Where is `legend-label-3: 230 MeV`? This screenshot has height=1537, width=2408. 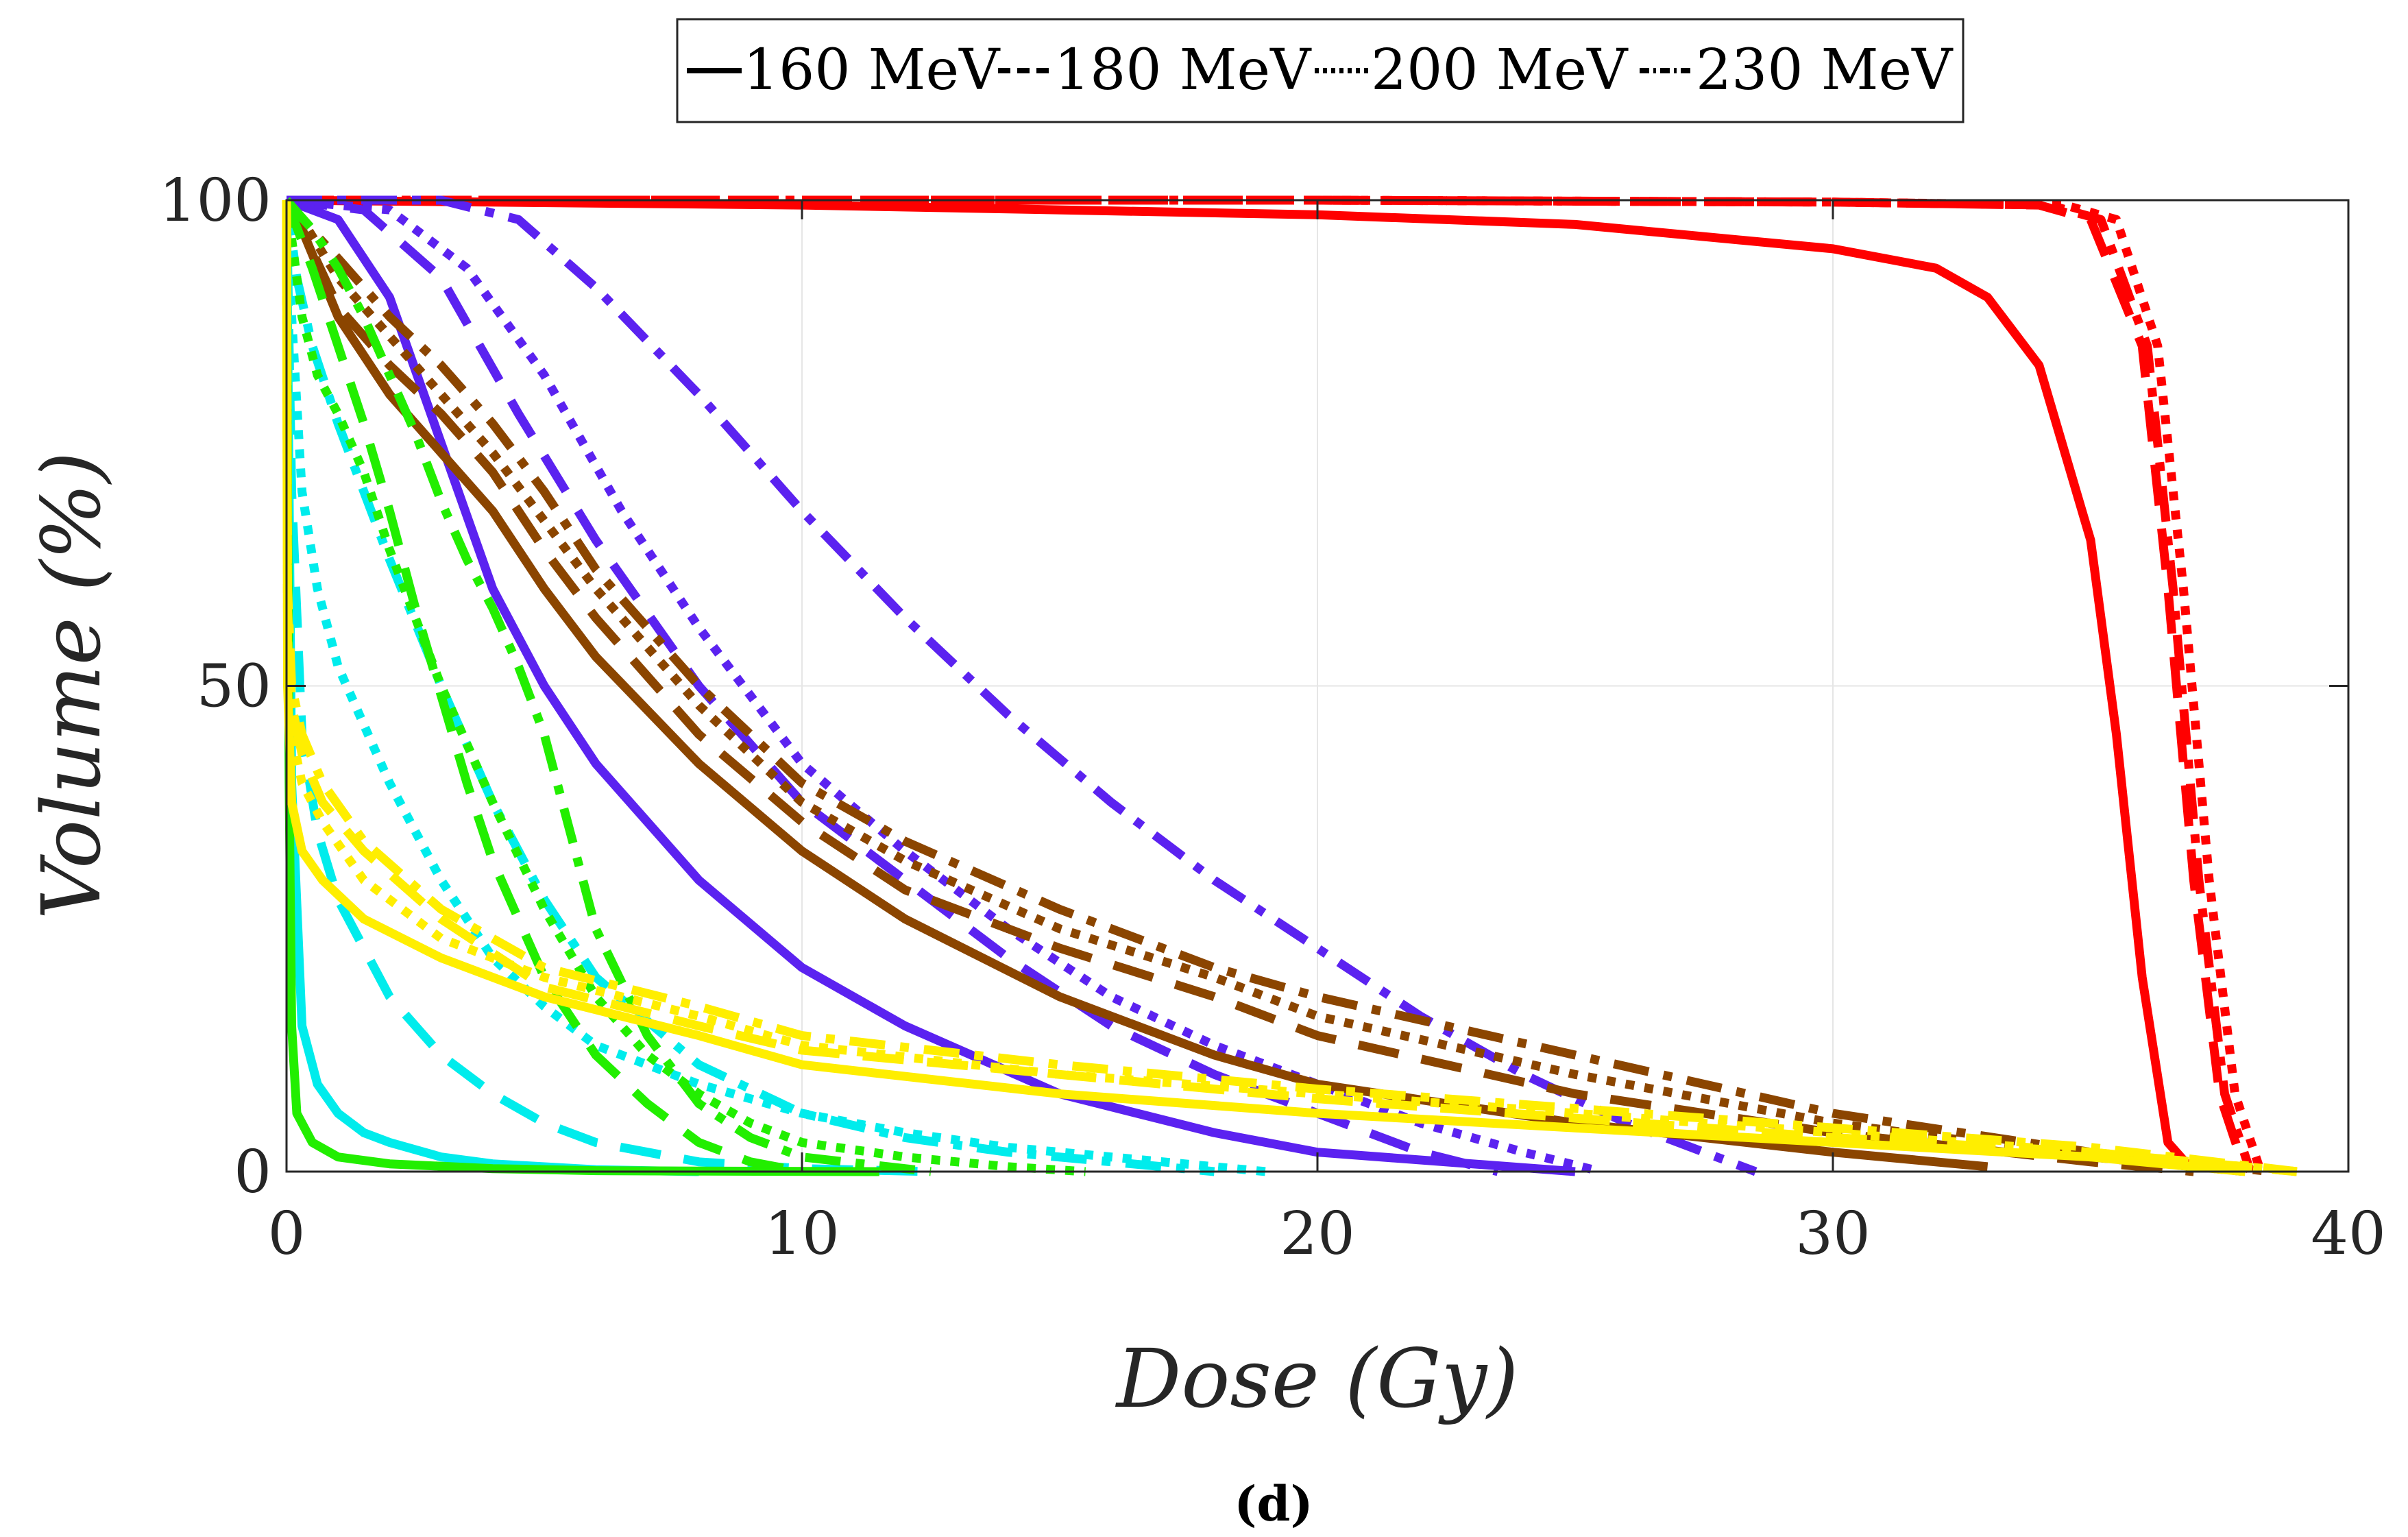
legend-label-3: 230 MeV is located at coordinates (1825, 70).